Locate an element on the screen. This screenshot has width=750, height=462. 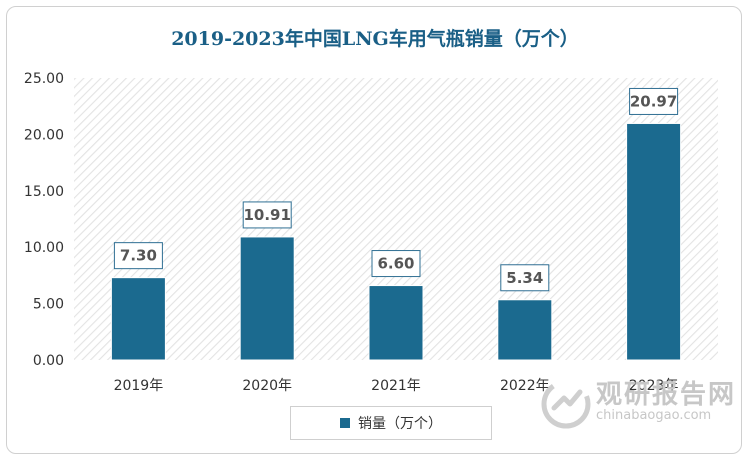
x-tick-label: 2023年 is located at coordinates (654, 386).